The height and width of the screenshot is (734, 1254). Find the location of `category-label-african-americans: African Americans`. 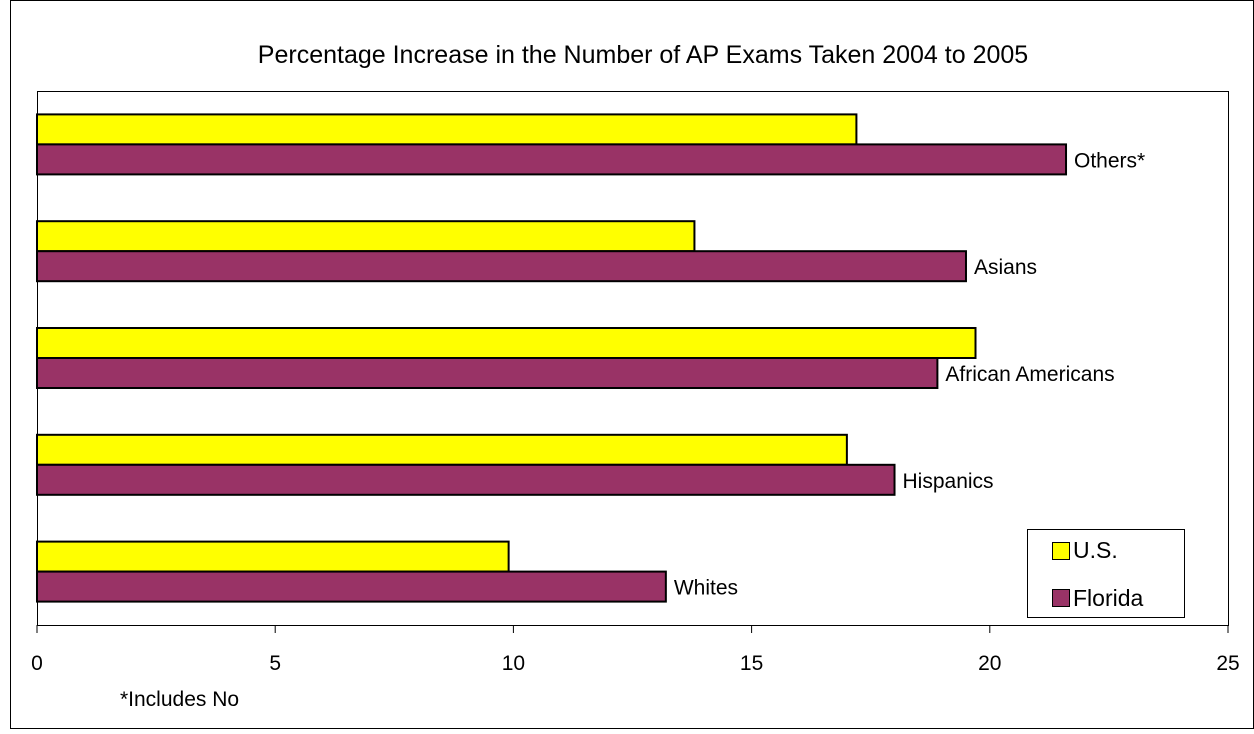

category-label-african-americans: African Americans is located at coordinates (1029, 374).